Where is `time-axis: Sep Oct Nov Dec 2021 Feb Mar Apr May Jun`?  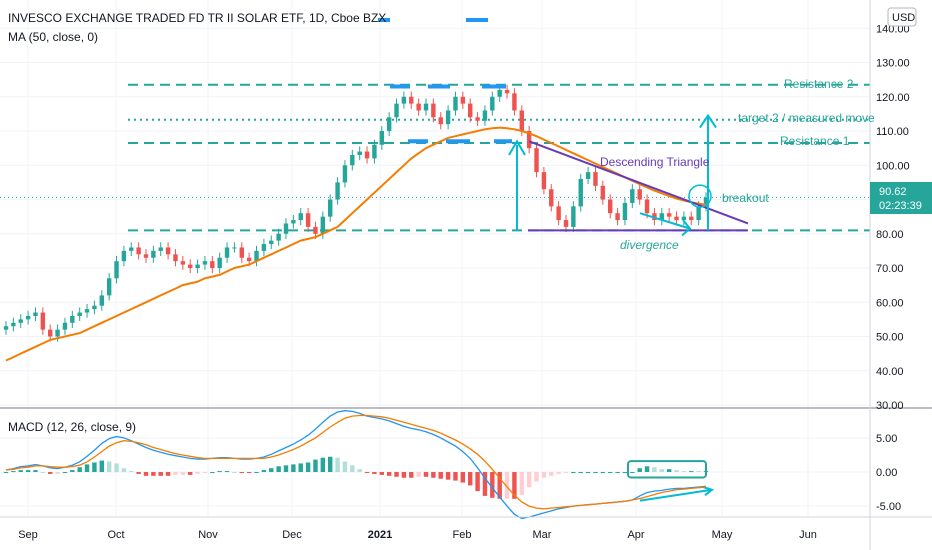
time-axis: Sep Oct Nov Dec 2021 Feb Mar Apr May Jun is located at coordinates (417, 535).